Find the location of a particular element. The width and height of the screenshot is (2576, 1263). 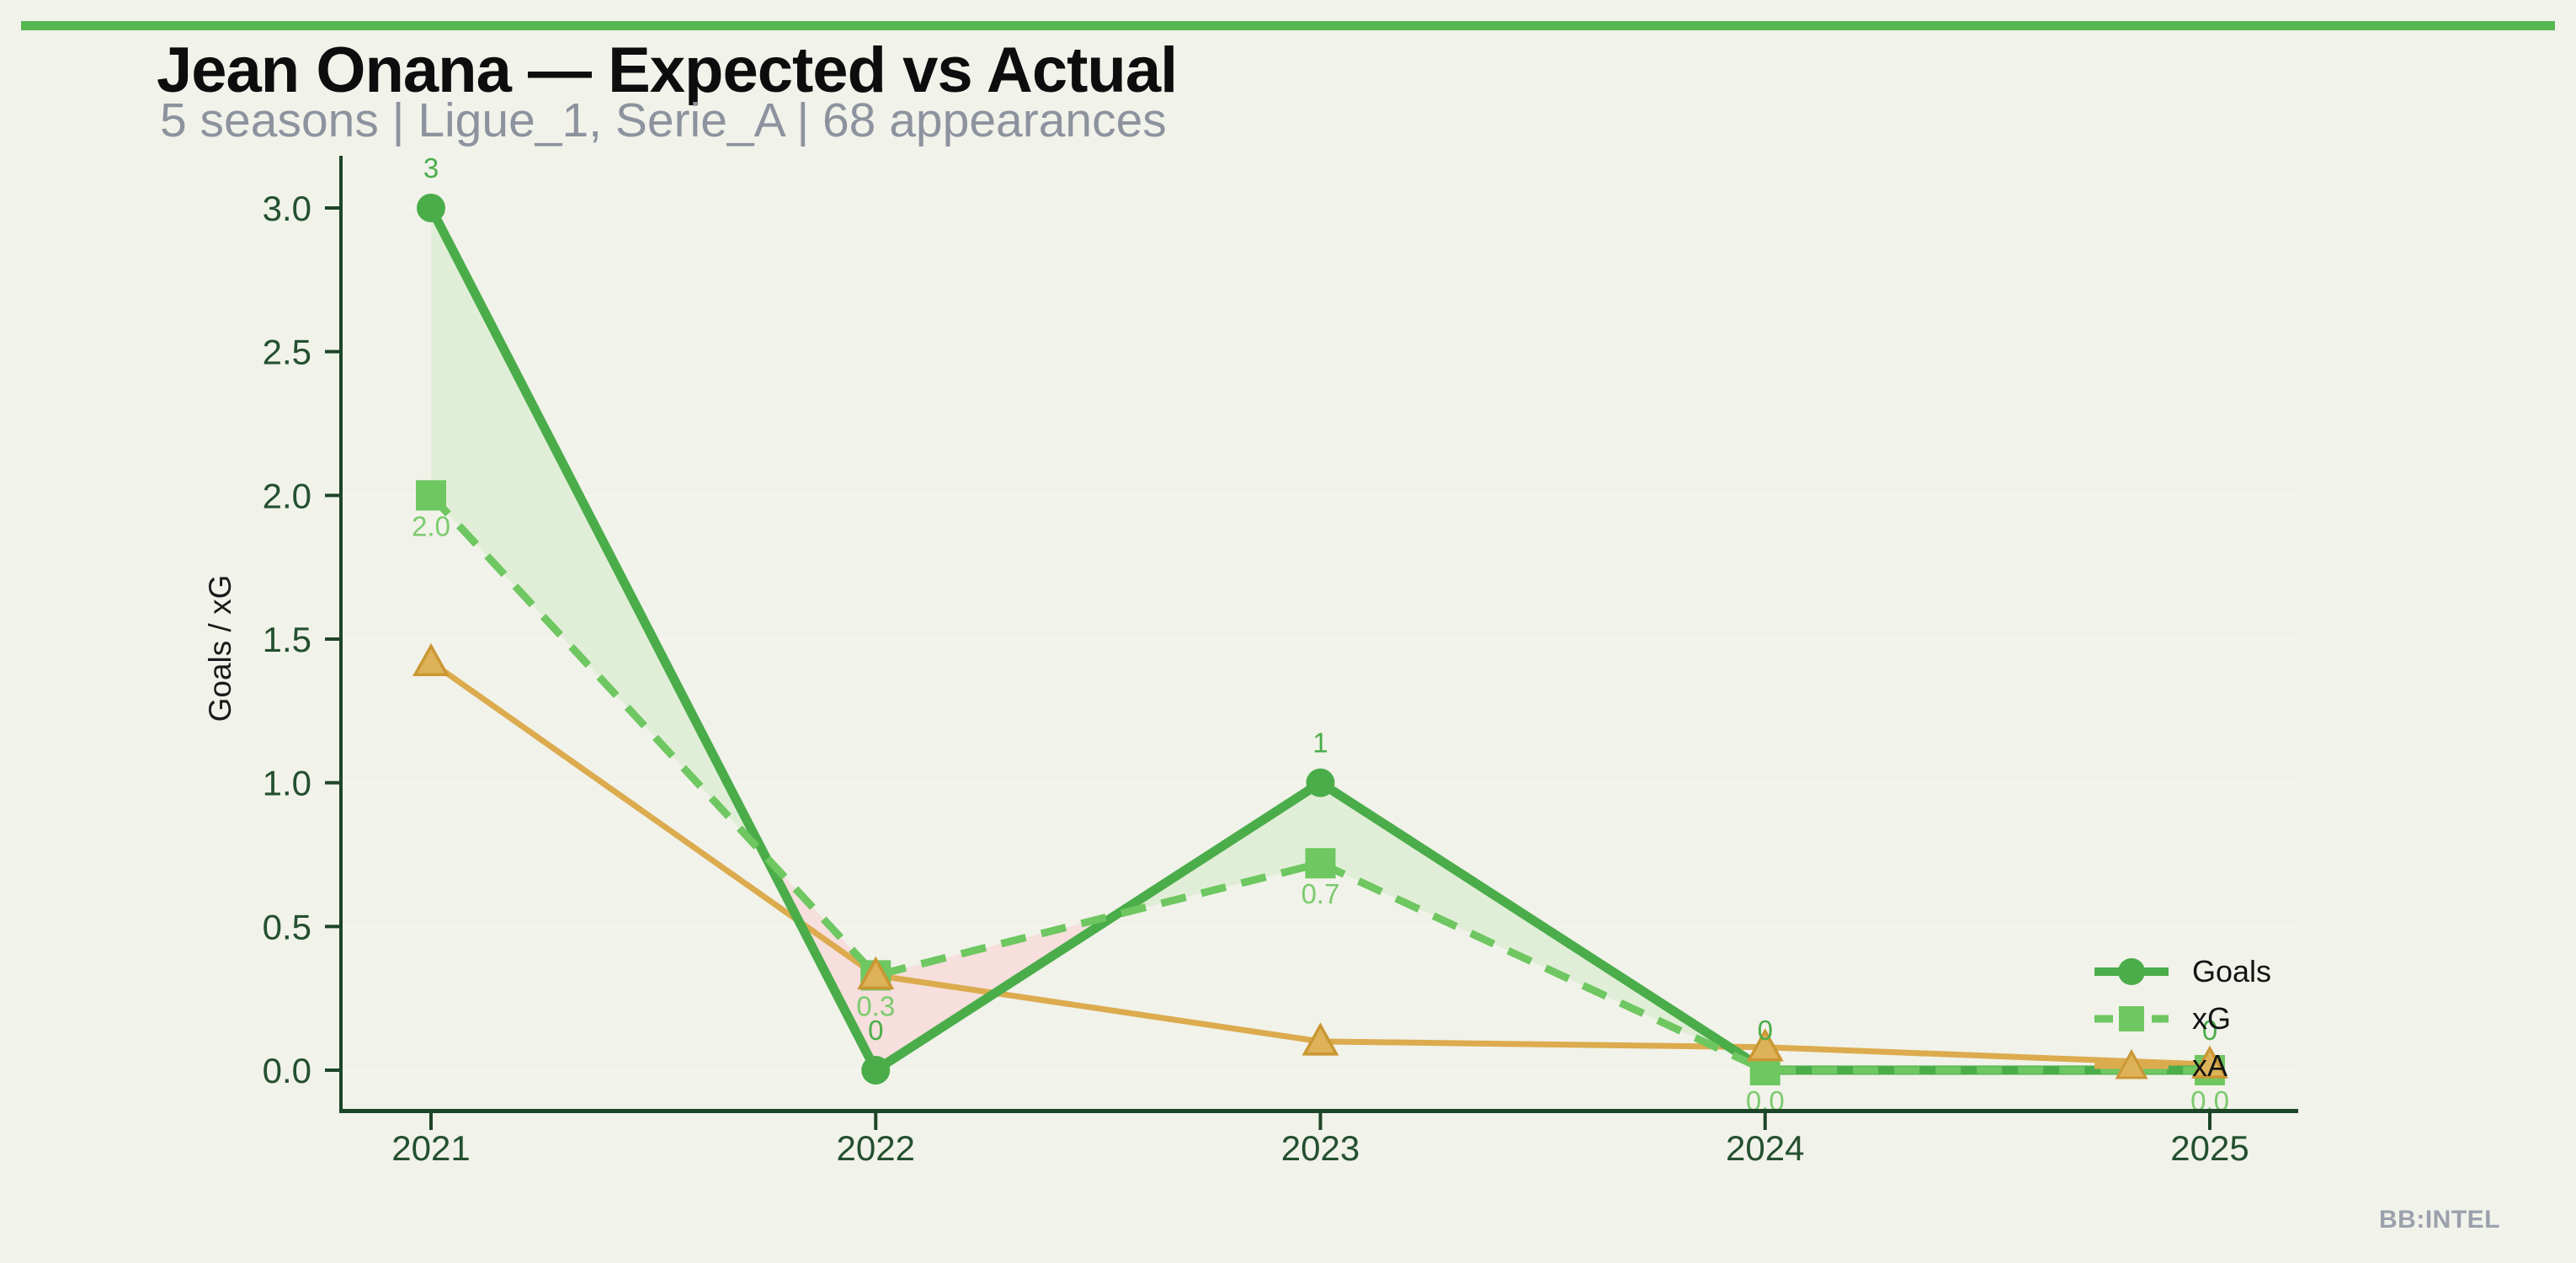

legend-item-xa: xA is located at coordinates (2181, 1066).